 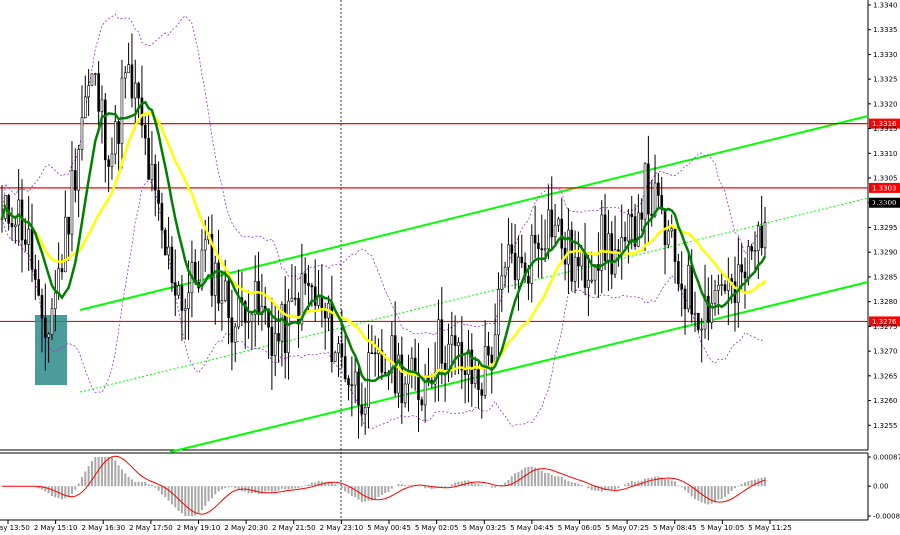 What do you see at coordinates (384, 485) in the screenshot?
I see `osc-signal-line` at bounding box center [384, 485].